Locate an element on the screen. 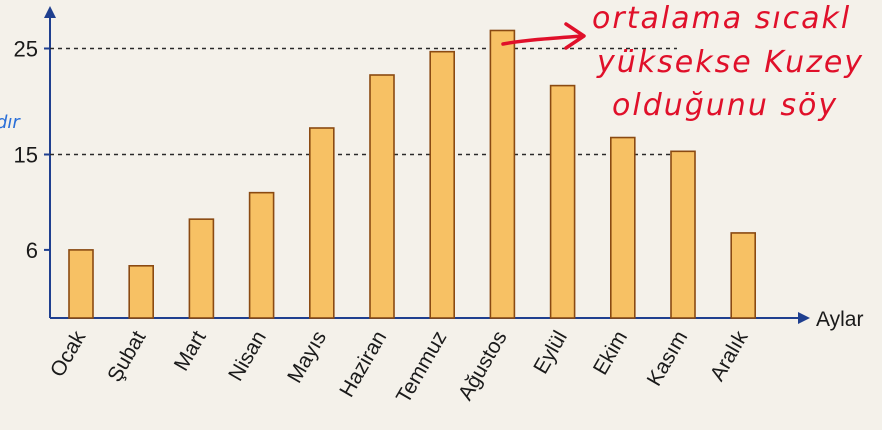 The height and width of the screenshot is (430, 882). x-tick-label: Mart is located at coordinates (190, 351).